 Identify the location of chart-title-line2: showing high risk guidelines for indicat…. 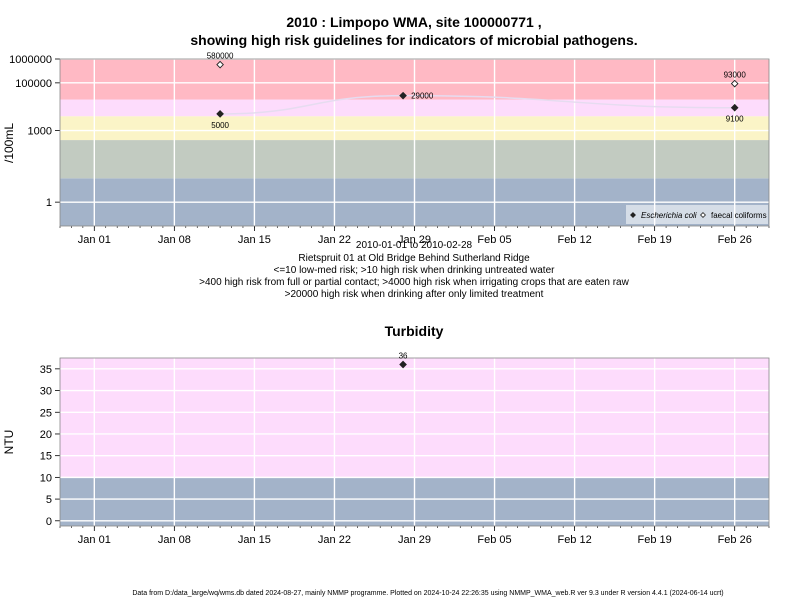
(413, 40).